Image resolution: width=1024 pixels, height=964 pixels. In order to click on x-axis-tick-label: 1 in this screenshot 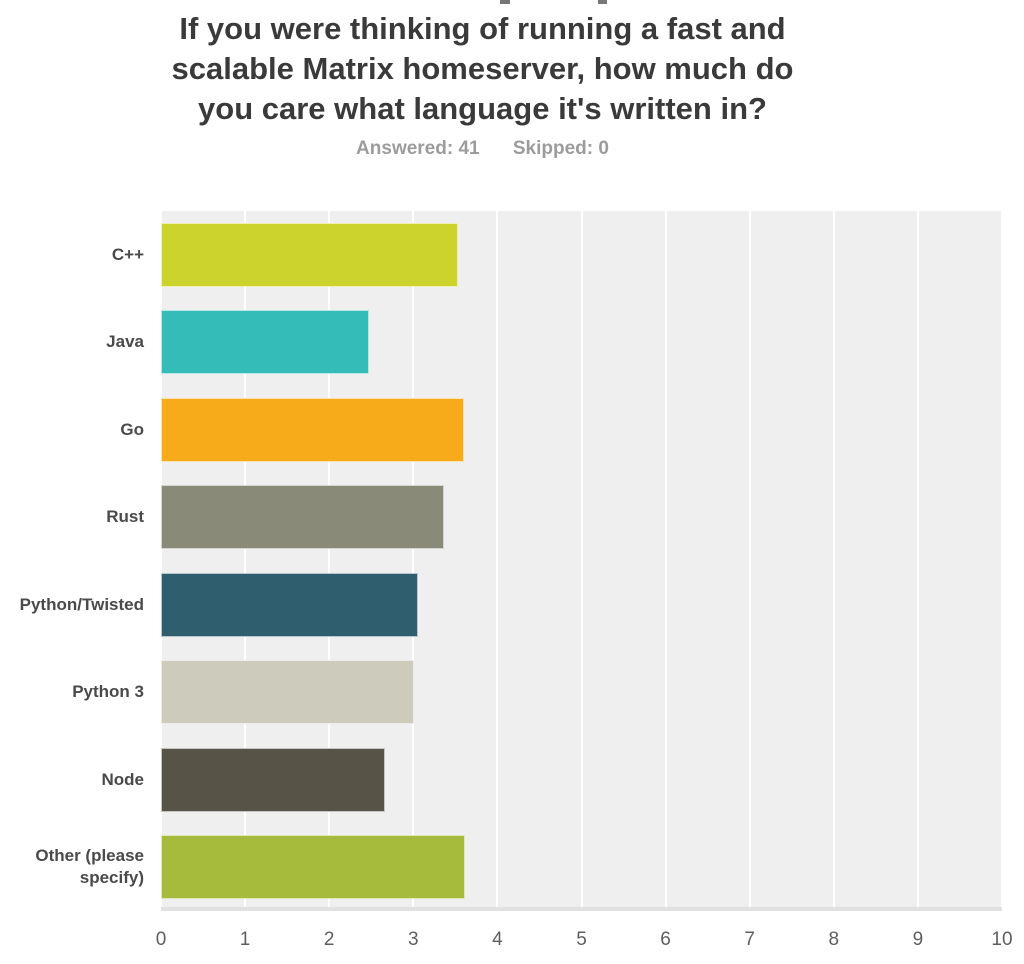, I will do `click(245, 939)`.